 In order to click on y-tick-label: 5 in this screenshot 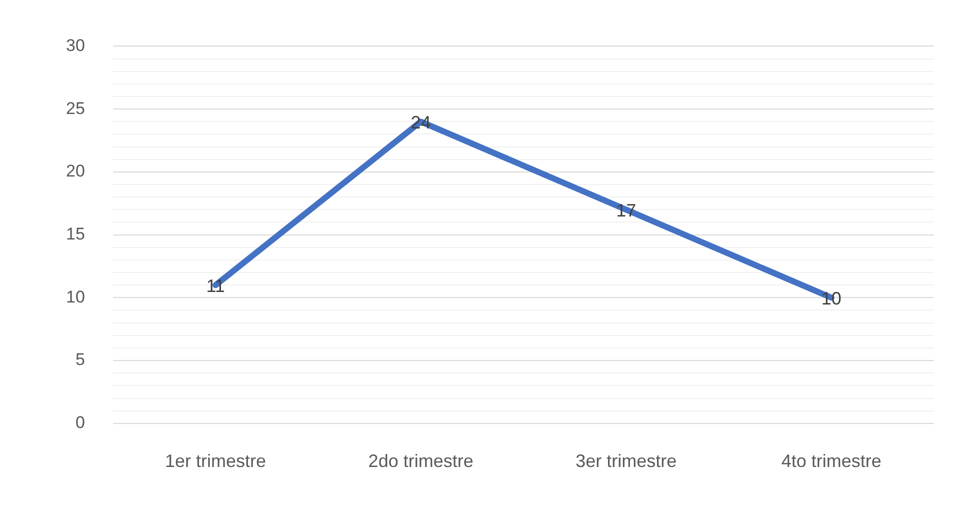, I will do `click(80, 360)`.